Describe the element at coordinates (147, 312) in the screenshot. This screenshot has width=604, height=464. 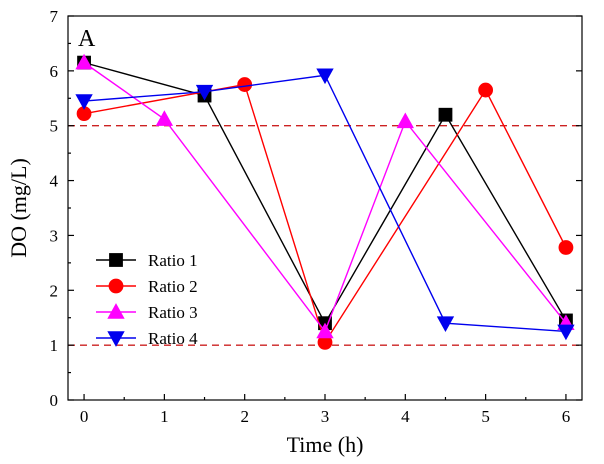
I see `legend-item: Ratio 3` at that location.